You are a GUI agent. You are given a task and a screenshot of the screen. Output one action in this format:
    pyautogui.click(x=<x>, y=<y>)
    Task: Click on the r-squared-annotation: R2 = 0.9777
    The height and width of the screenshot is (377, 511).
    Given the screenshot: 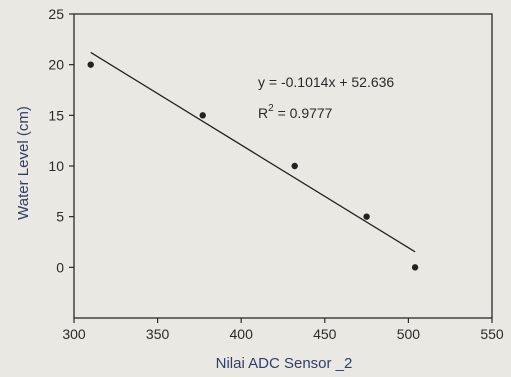 What is the action you would take?
    pyautogui.click(x=295, y=112)
    